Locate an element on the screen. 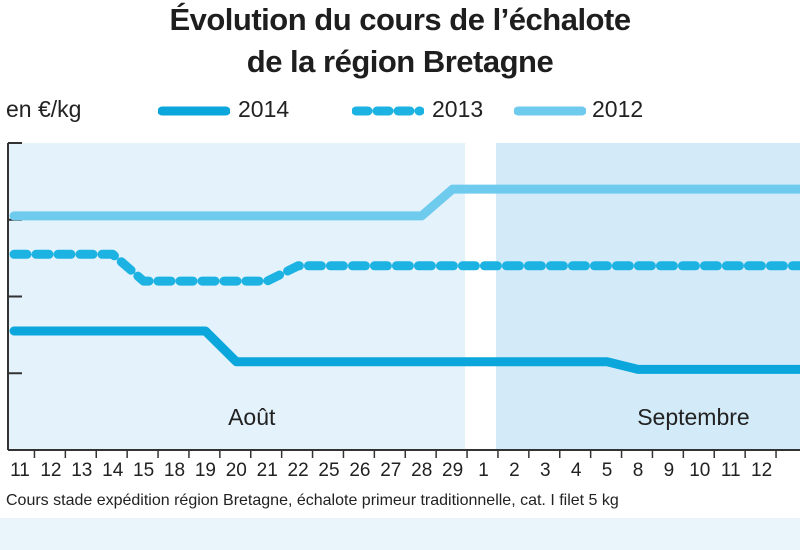 This screenshot has height=550, width=800. x-tick-label-20: 5 is located at coordinates (607, 470).